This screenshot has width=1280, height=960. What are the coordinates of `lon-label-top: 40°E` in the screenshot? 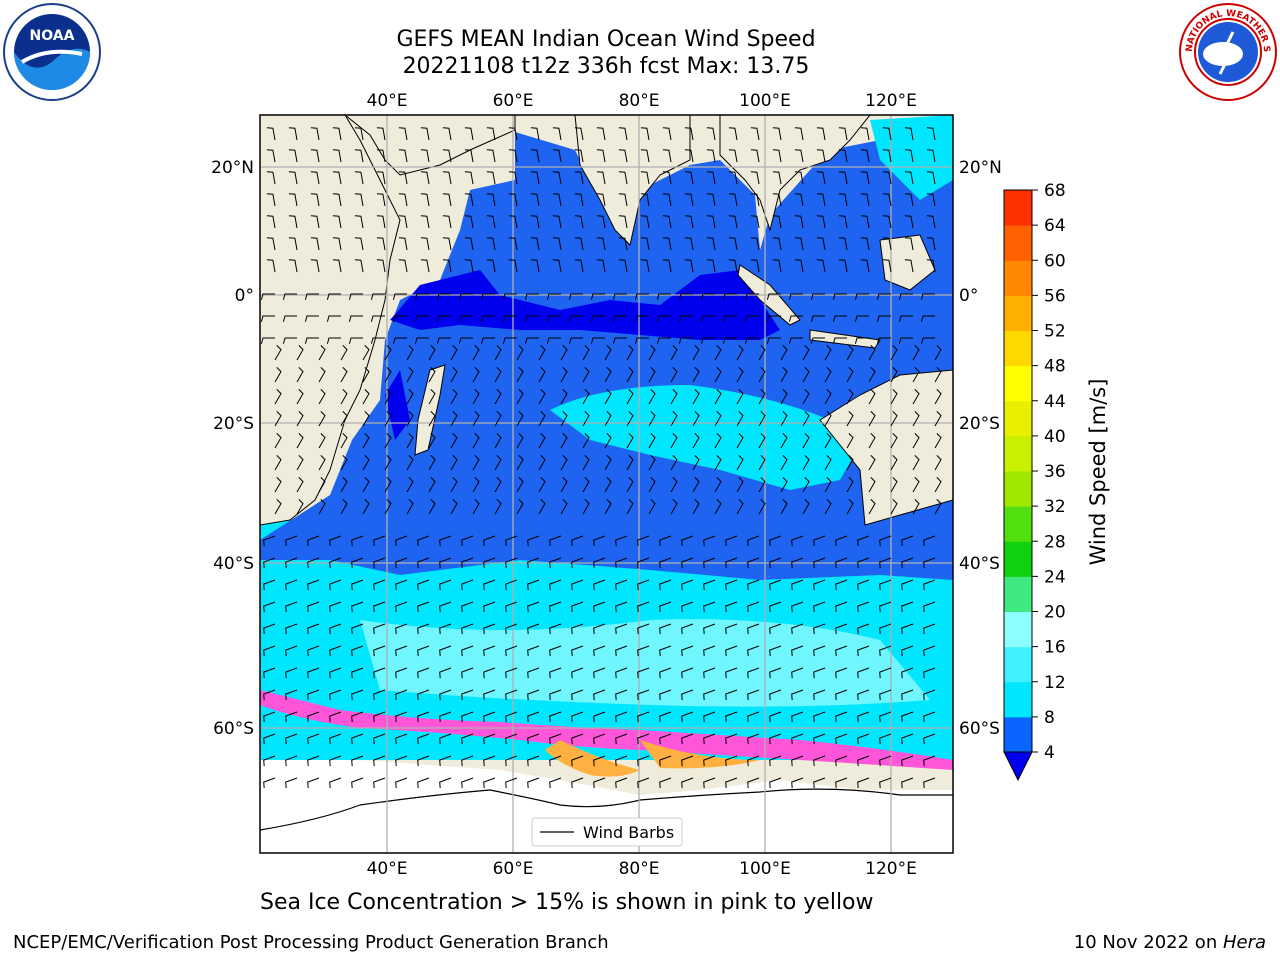 It's located at (387, 101).